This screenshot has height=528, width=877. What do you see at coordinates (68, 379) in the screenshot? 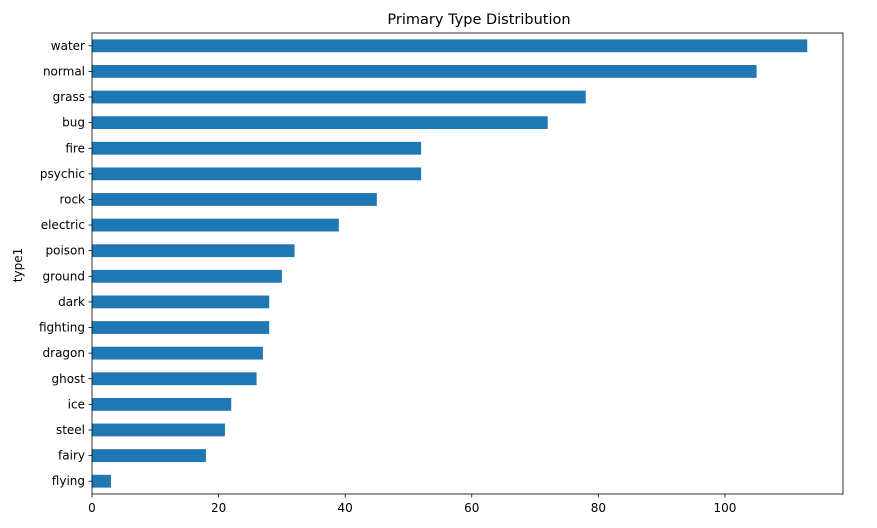
I see `y-tick-label: ghost` at bounding box center [68, 379].